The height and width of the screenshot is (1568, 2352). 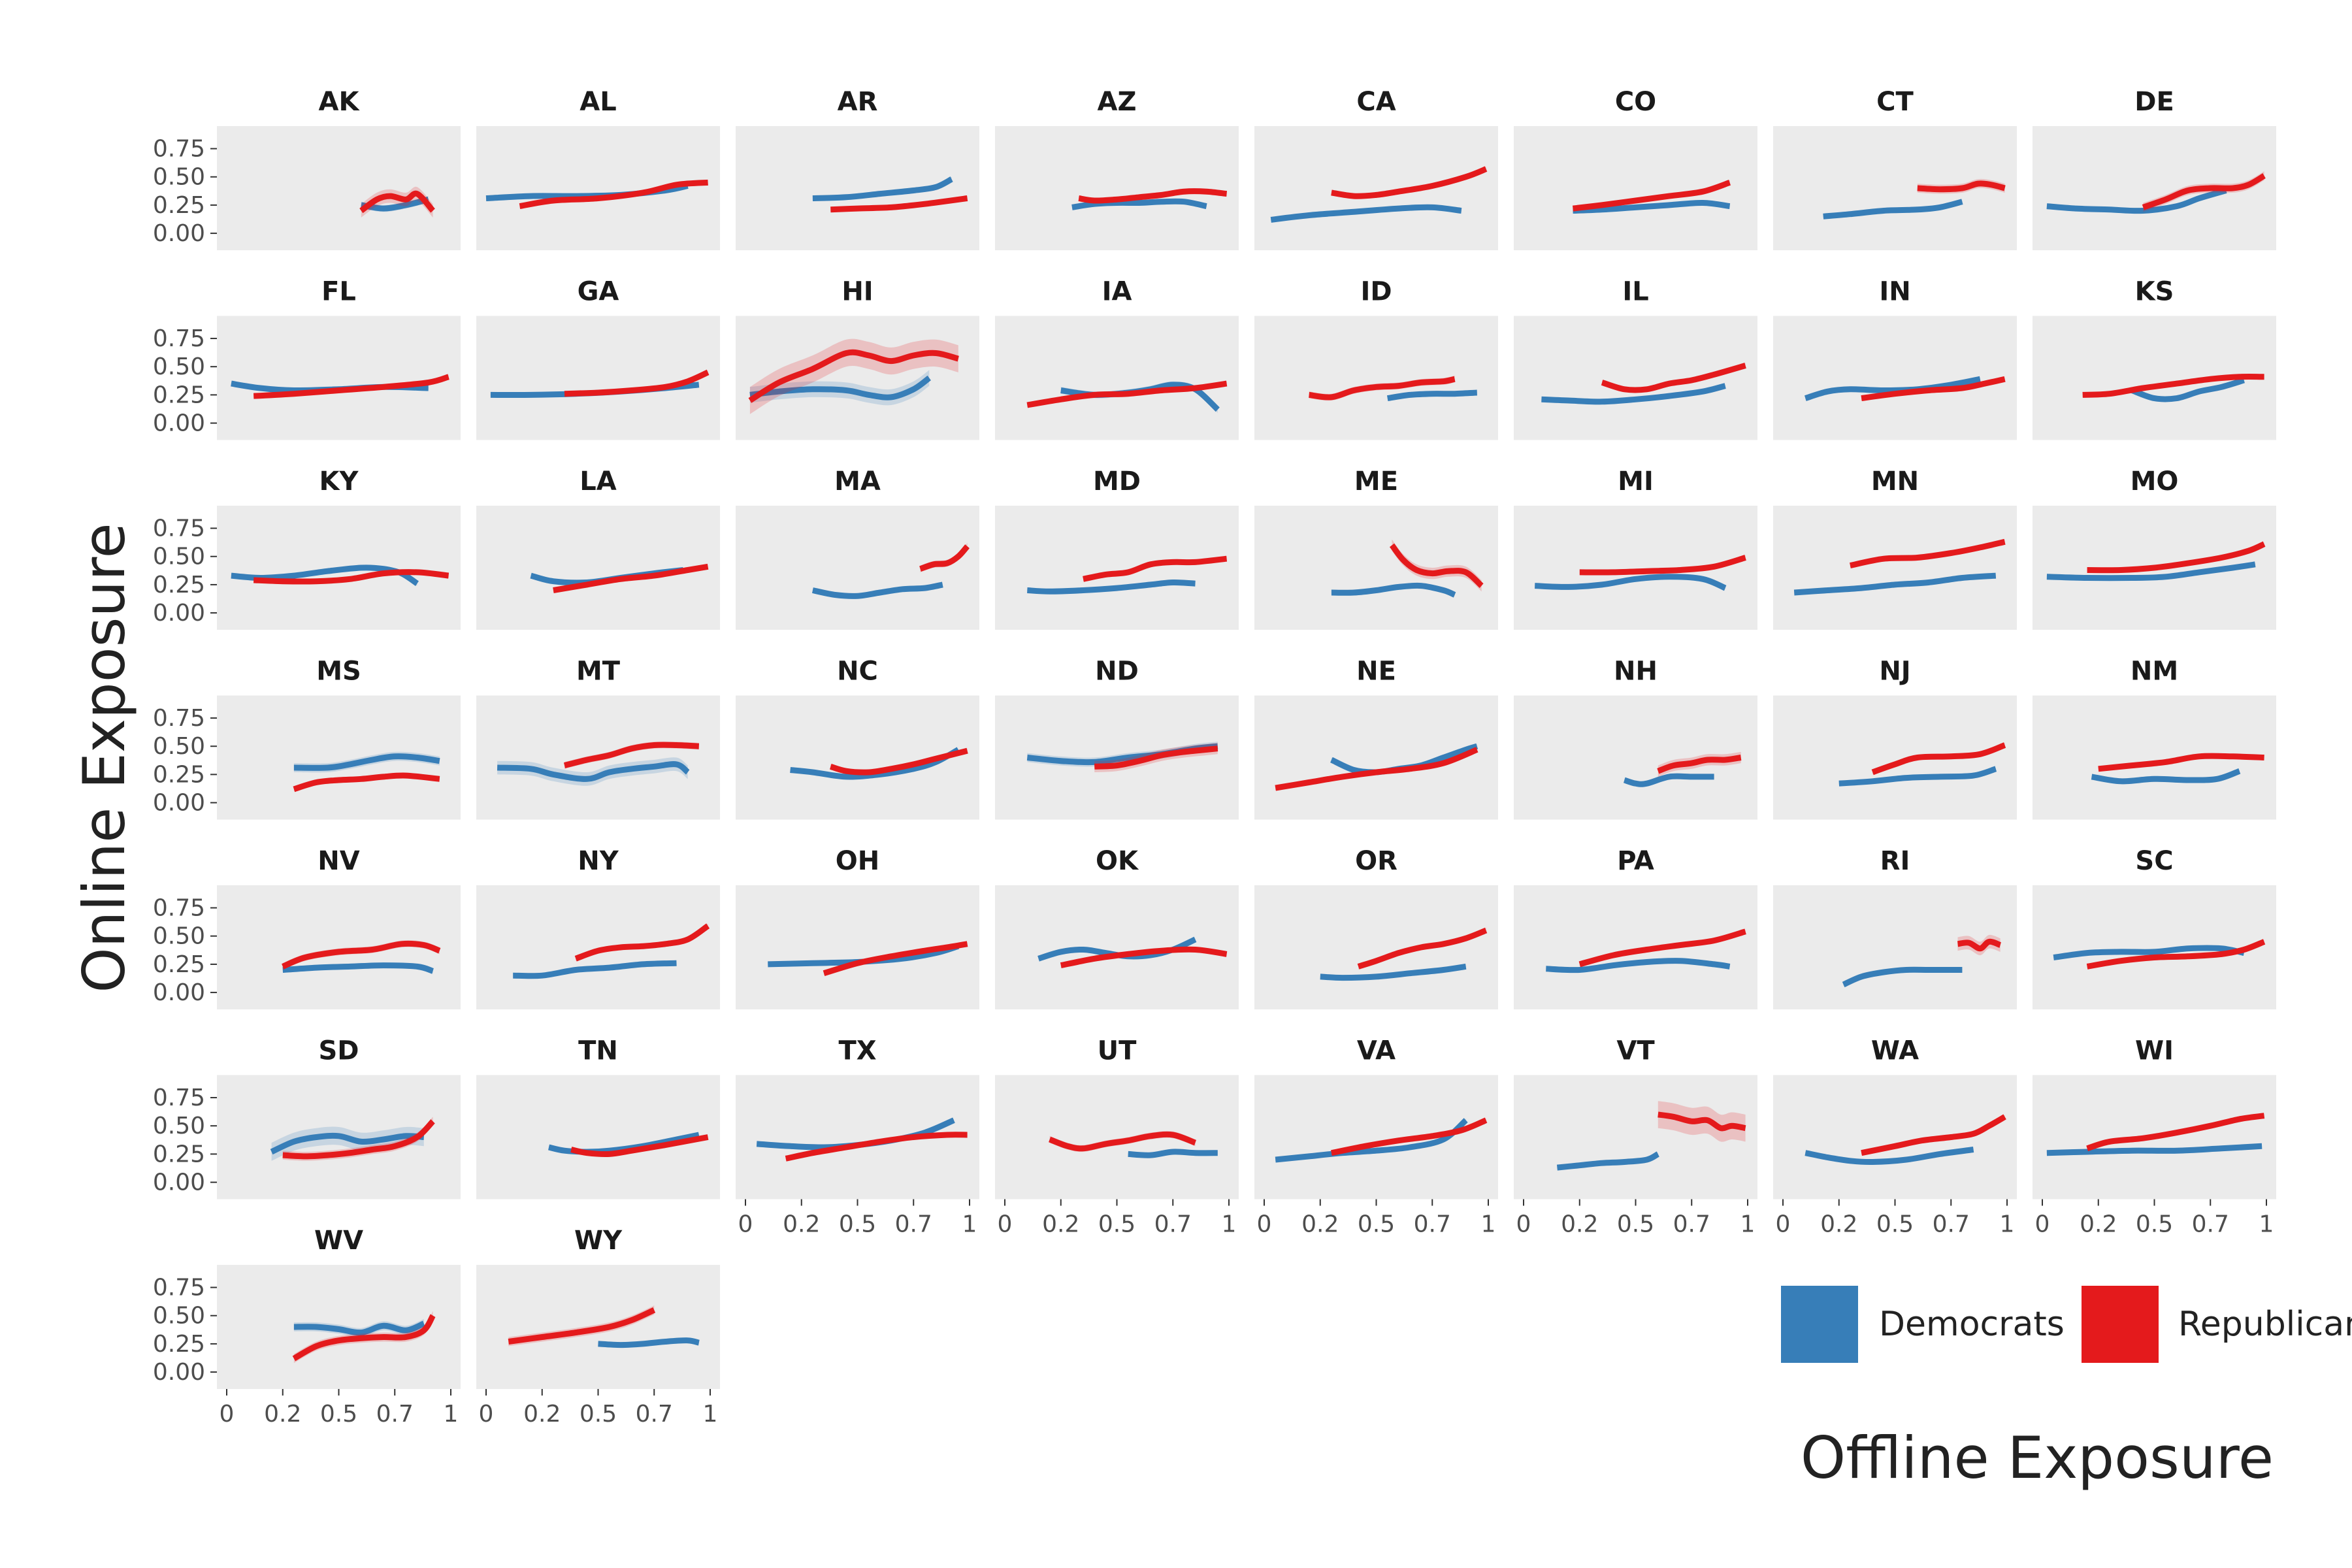 What do you see at coordinates (1376, 738) in the screenshot?
I see `facet-ne: NE` at bounding box center [1376, 738].